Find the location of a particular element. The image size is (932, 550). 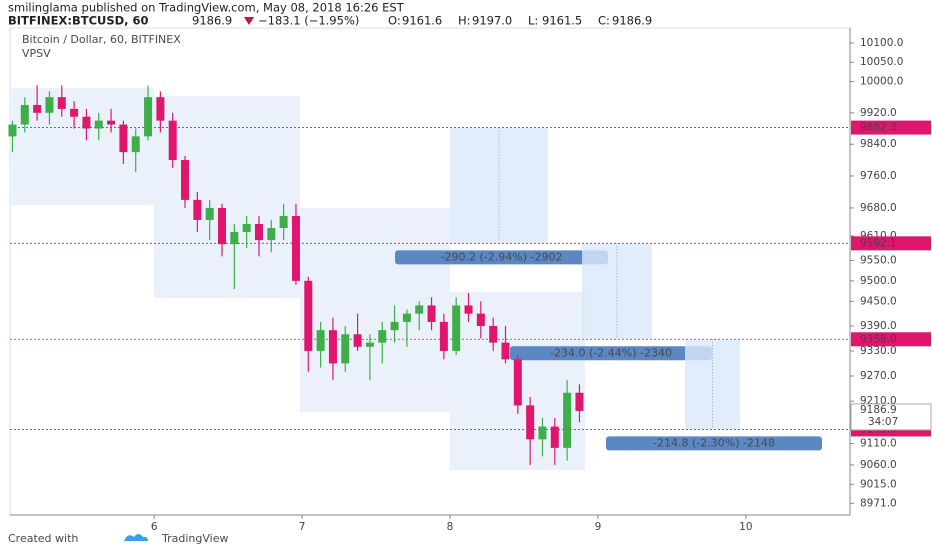

y-tick-label: 9920.0 is located at coordinates (878, 113).